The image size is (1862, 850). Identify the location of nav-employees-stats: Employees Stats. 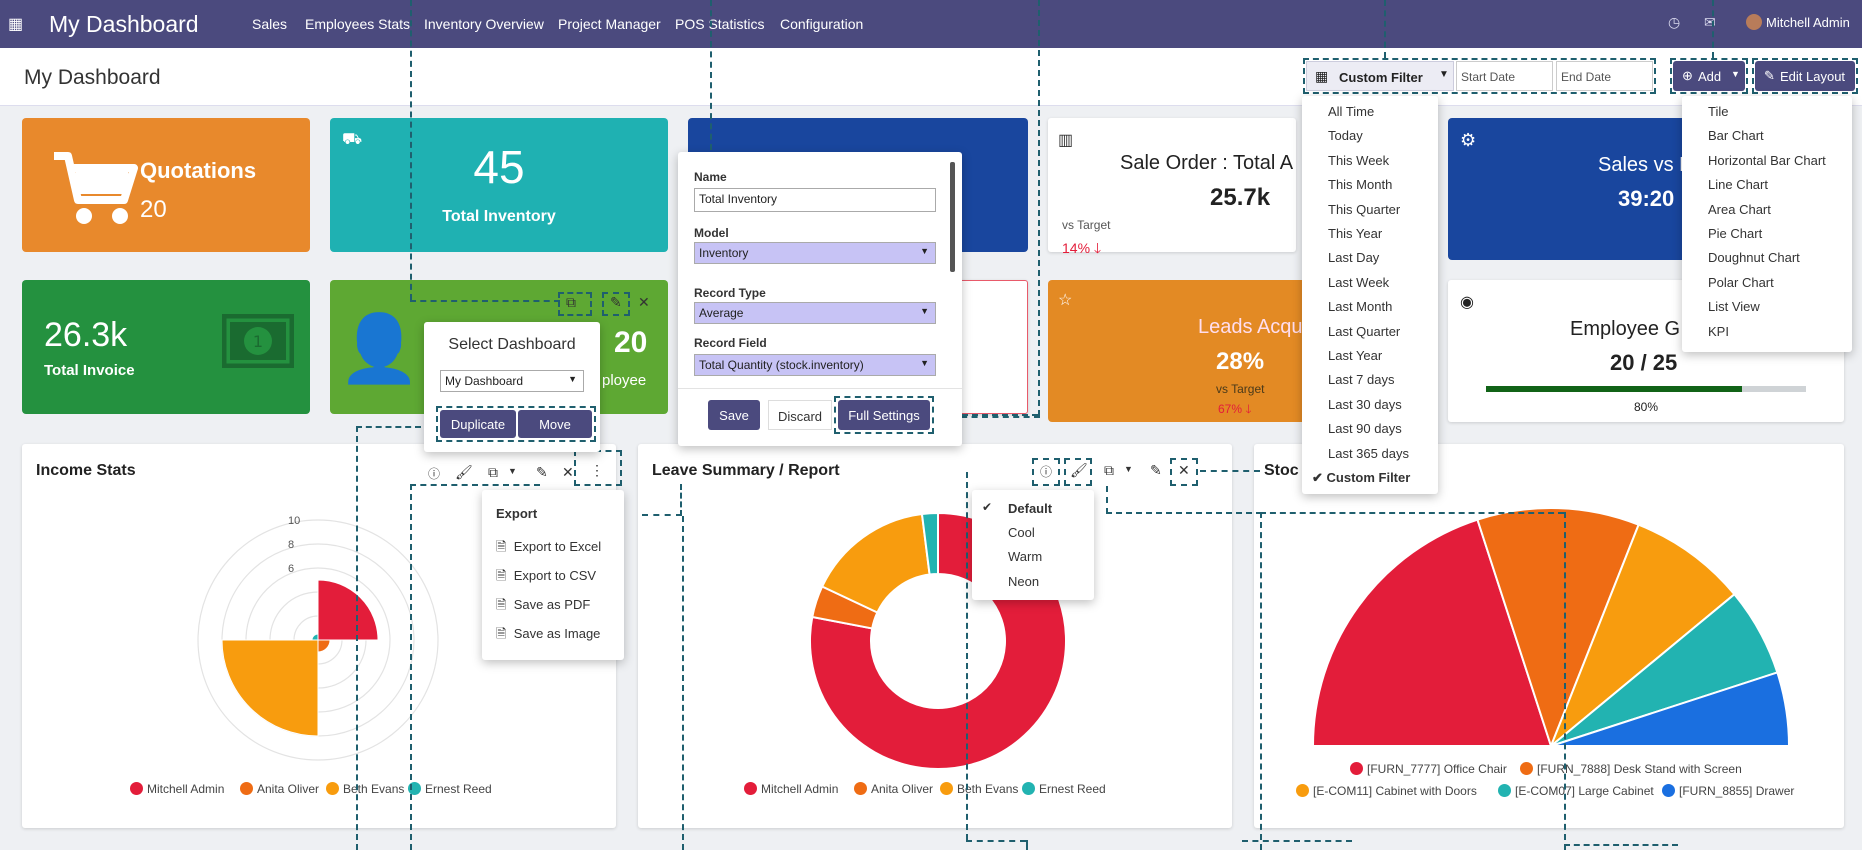
(358, 24).